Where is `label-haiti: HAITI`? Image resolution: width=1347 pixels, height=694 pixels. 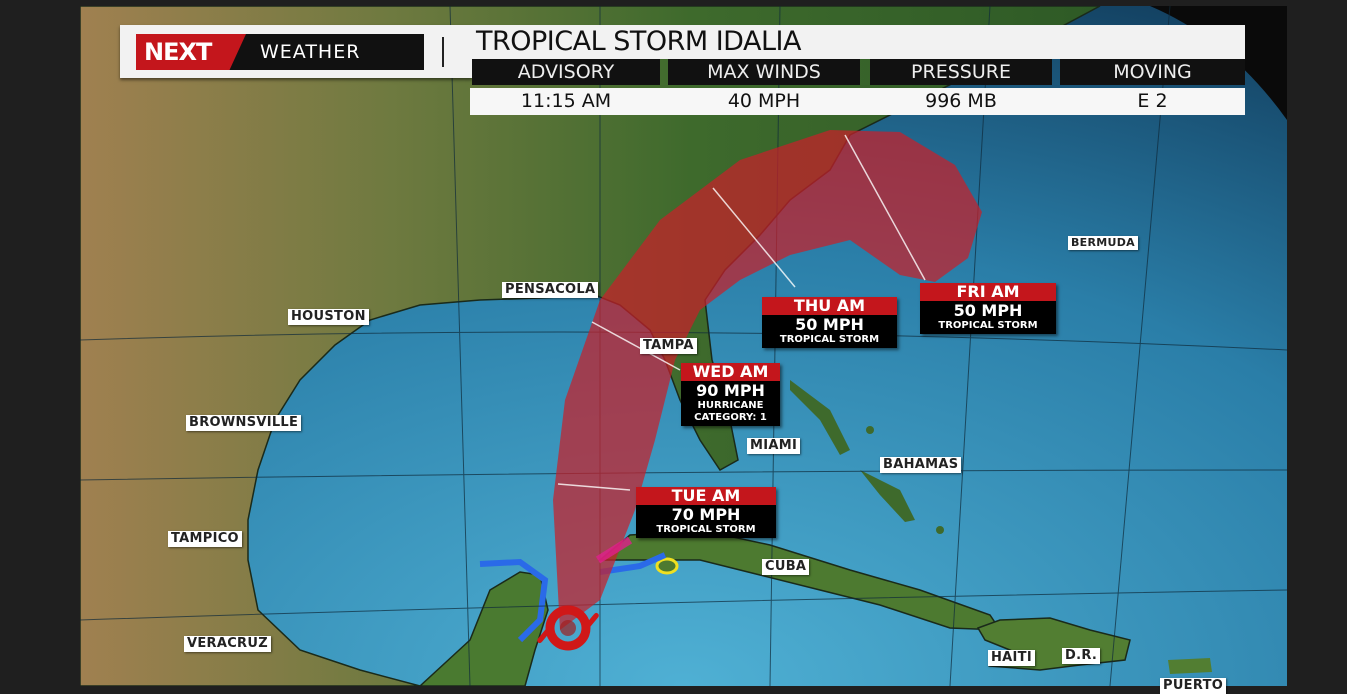 label-haiti: HAITI is located at coordinates (1011, 658).